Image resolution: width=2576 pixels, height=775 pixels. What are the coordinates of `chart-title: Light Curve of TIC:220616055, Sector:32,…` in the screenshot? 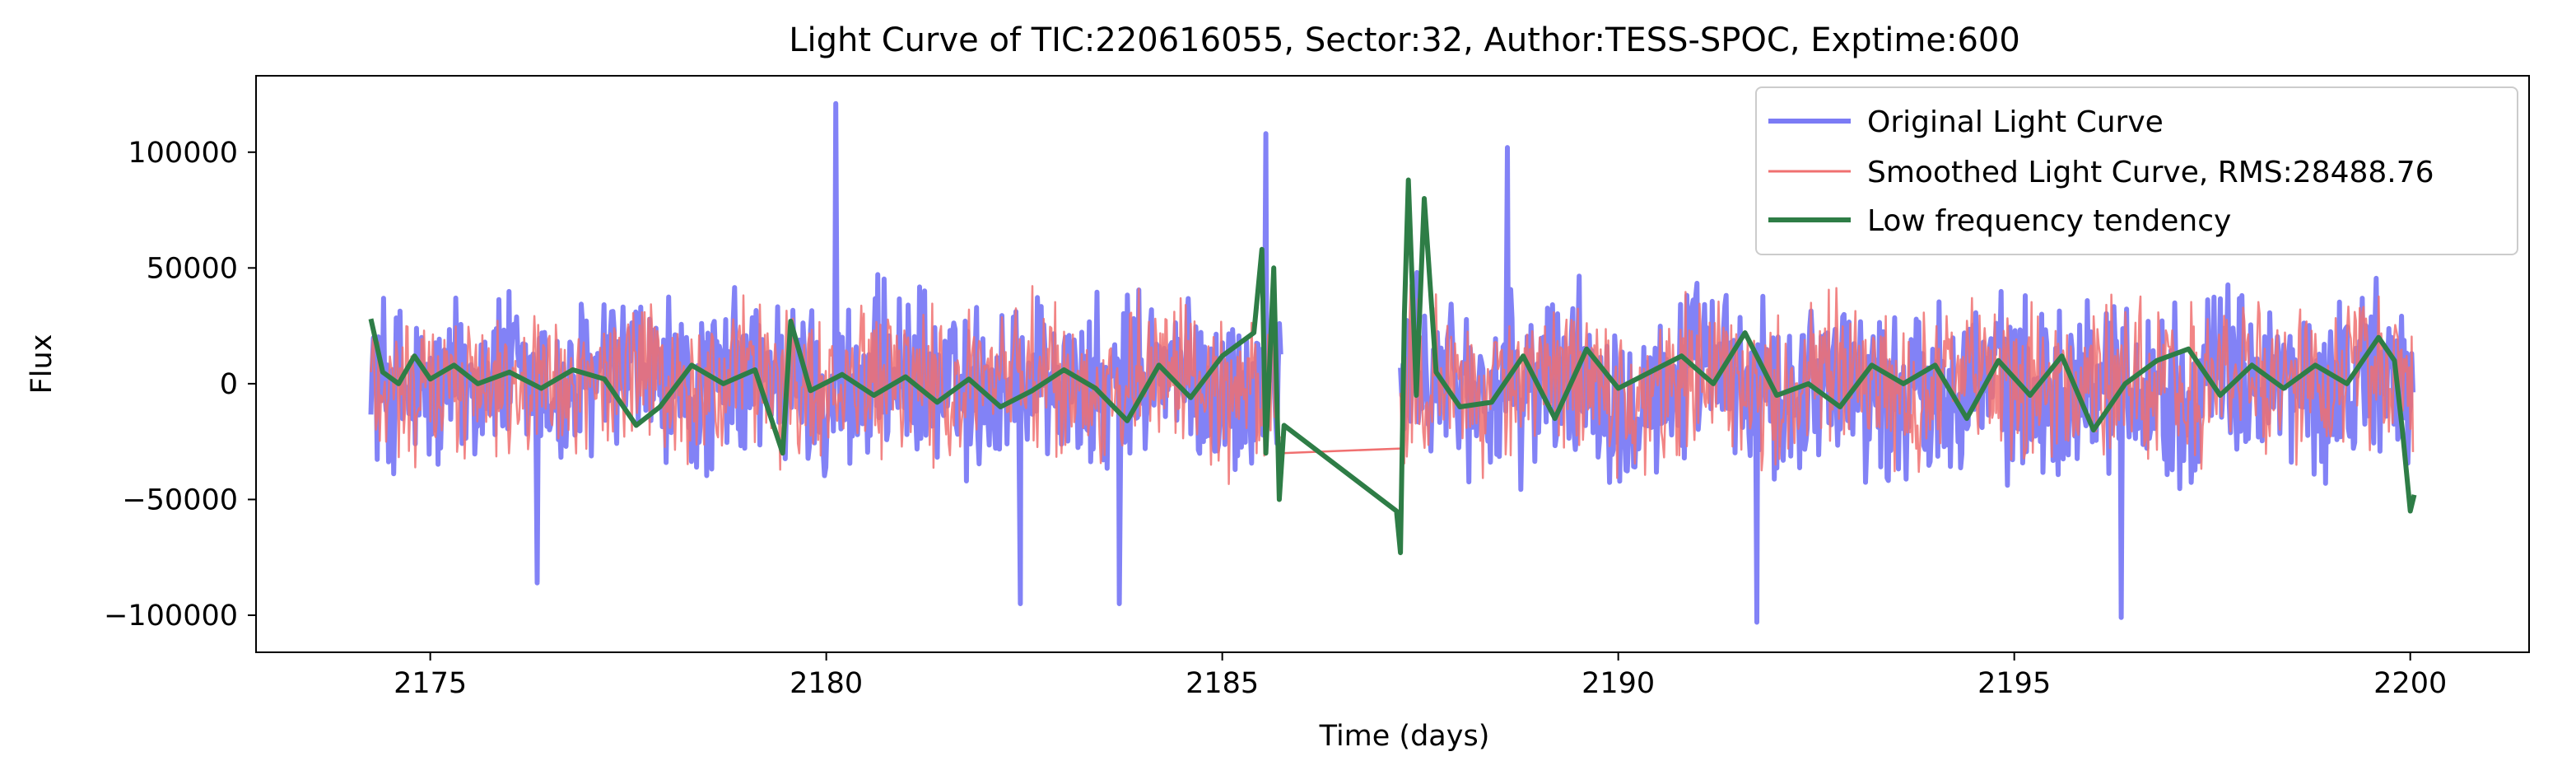 It's located at (1404, 40).